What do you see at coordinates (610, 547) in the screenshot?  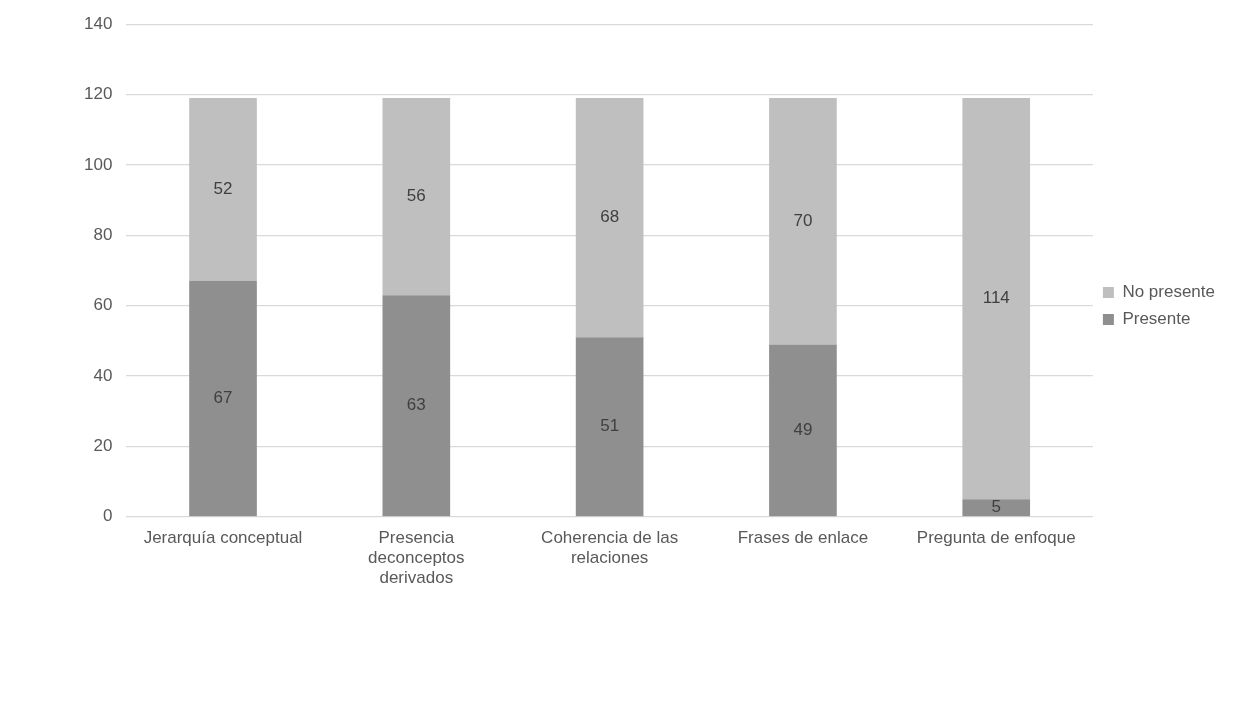 I see `x-tick-label: Coherencia de las relaciones` at bounding box center [610, 547].